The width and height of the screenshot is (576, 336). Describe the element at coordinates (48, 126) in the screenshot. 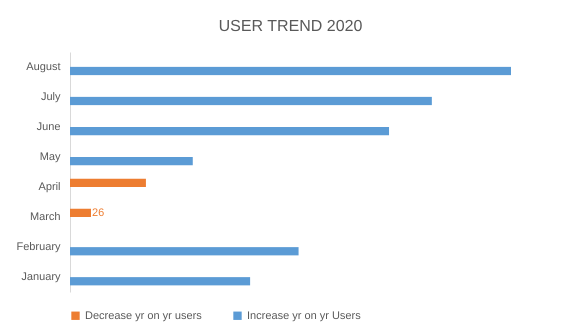

I see `y-tick-label: June` at that location.